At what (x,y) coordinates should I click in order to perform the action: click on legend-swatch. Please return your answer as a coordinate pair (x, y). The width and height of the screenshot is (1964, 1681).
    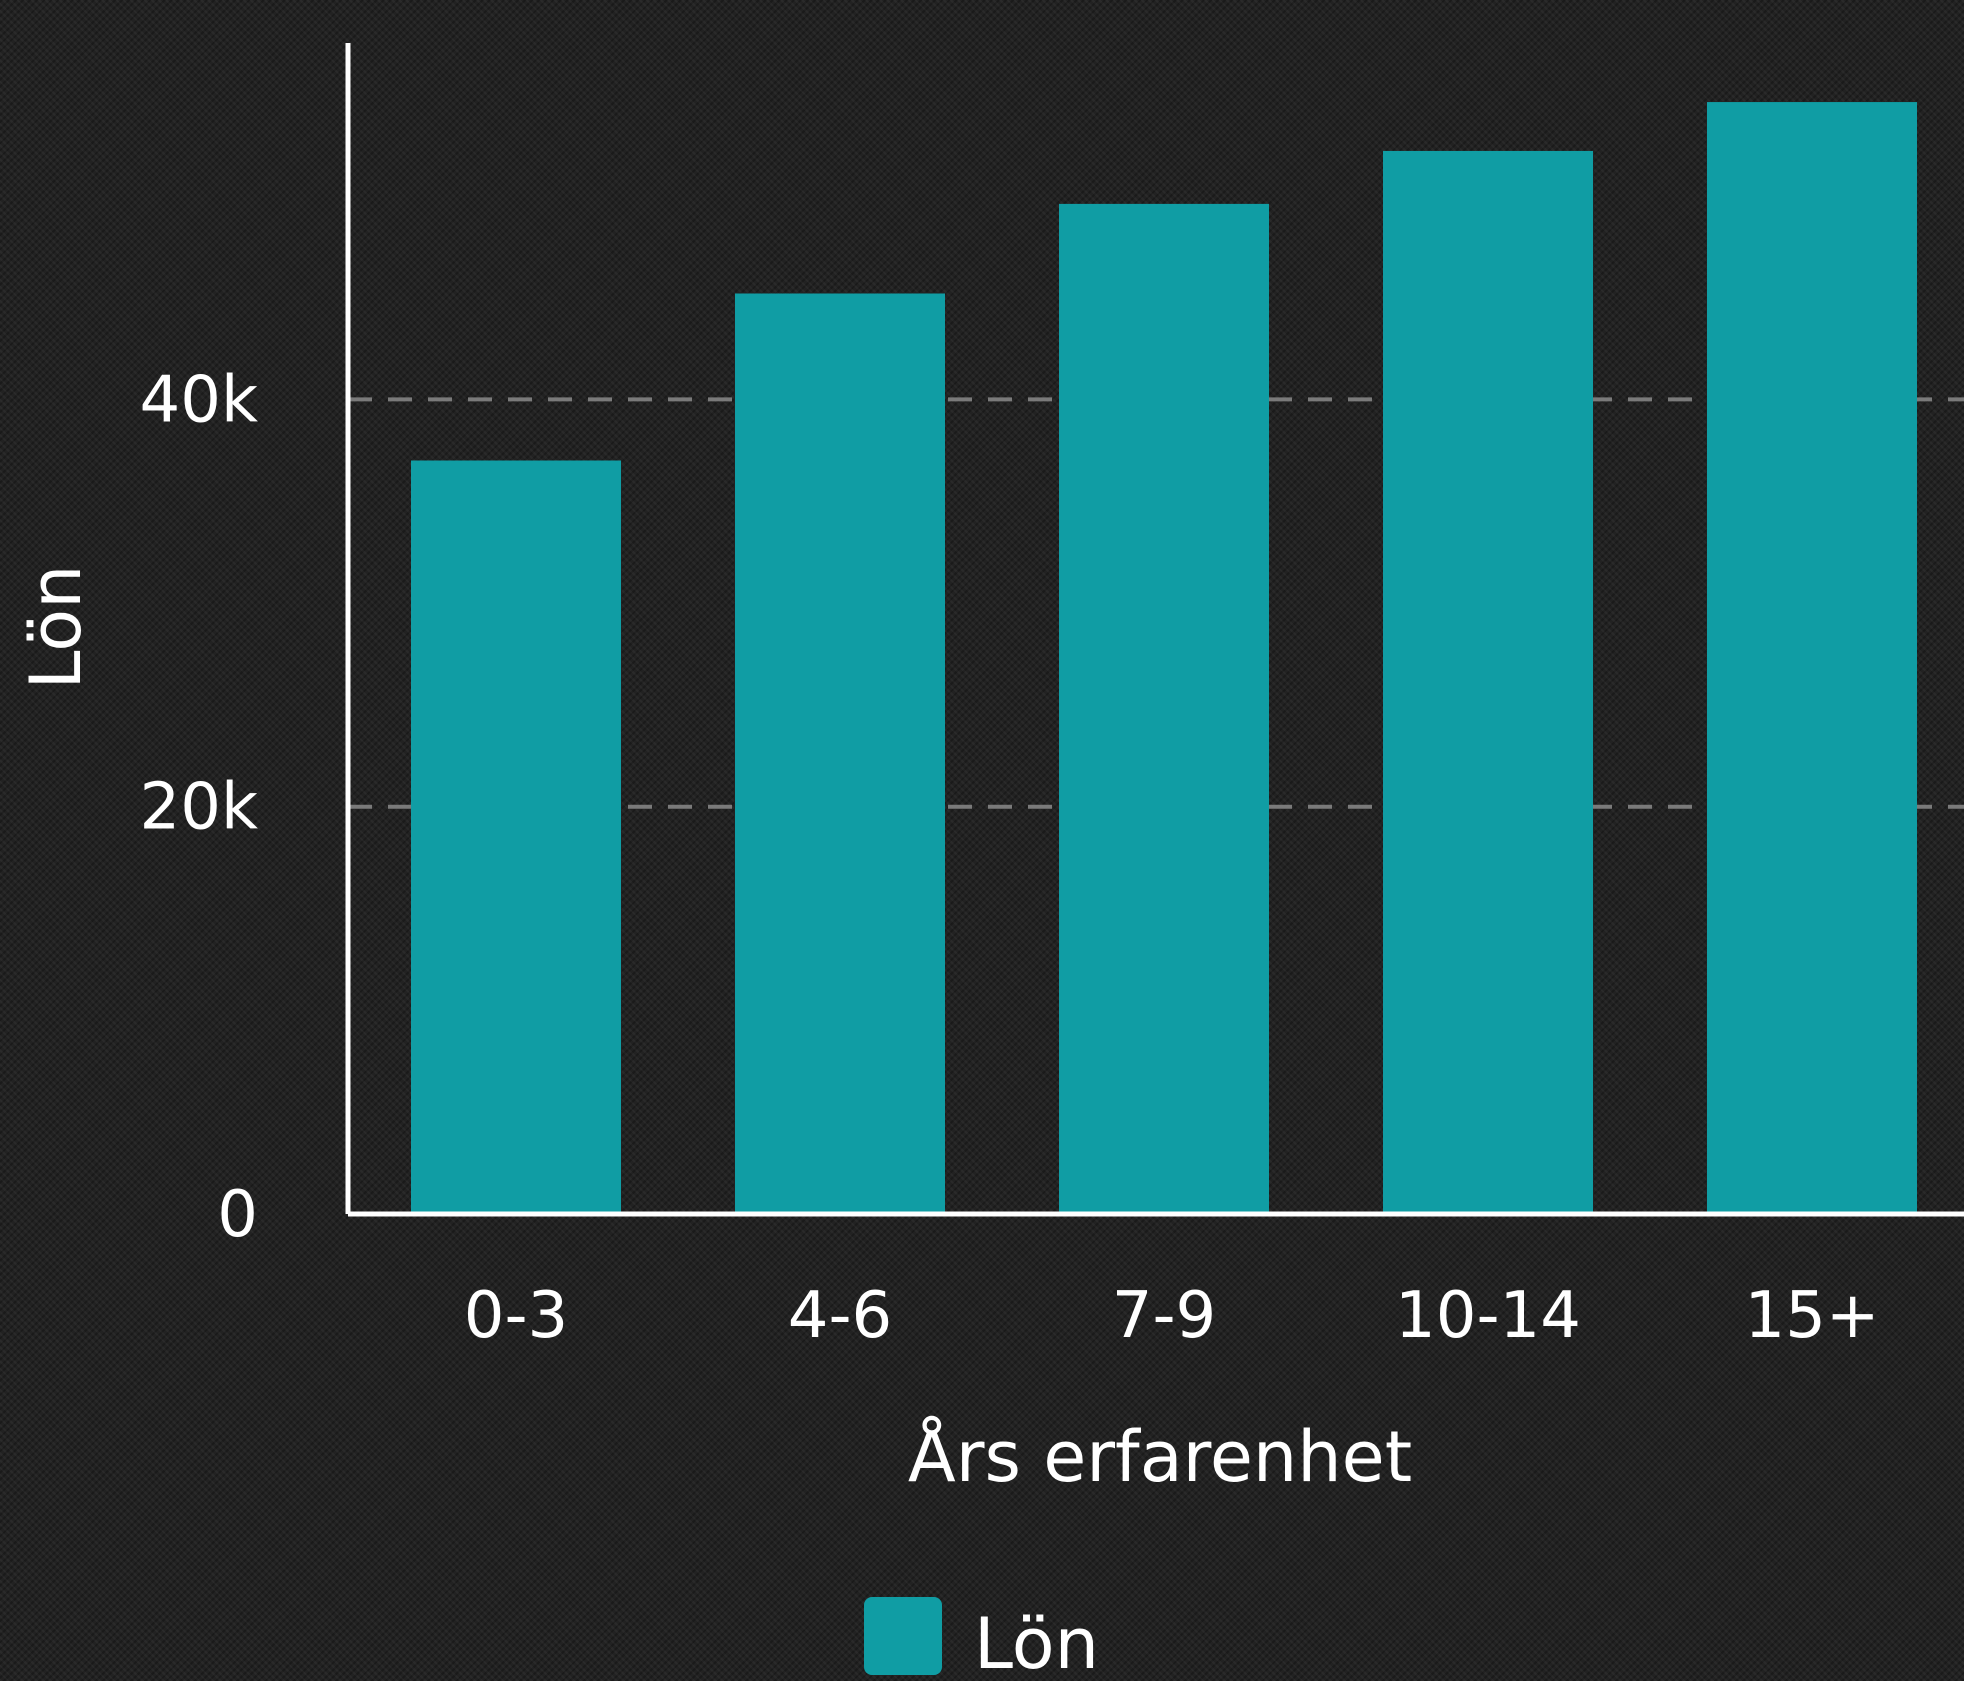
    Looking at the image, I should click on (903, 1636).